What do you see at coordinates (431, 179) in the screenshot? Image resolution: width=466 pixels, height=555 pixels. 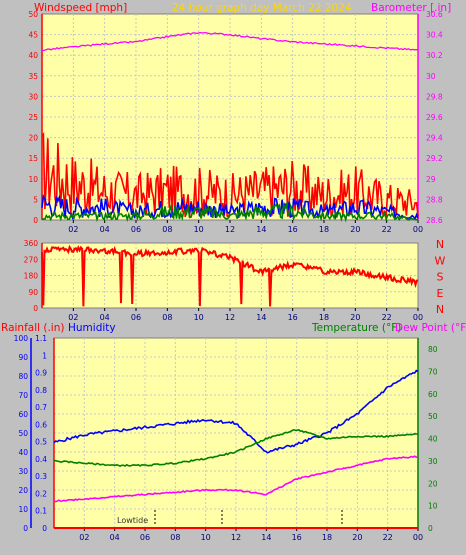 I see `barometer-tick-label: 29` at bounding box center [431, 179].